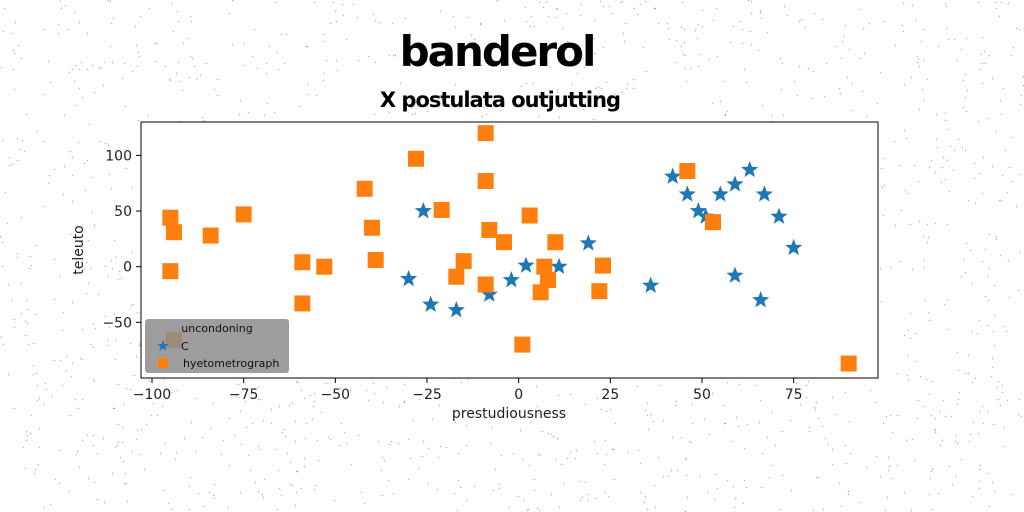 This screenshot has width=1024, height=512. I want to click on y-tick-label: 100, so click(118, 156).